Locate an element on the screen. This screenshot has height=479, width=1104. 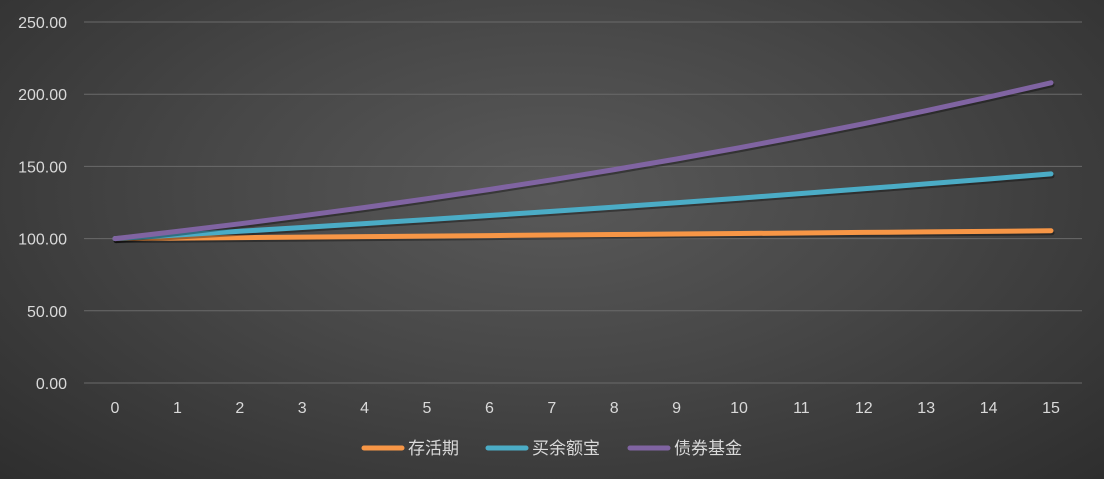
x-tick-label: 8 is located at coordinates (614, 408).